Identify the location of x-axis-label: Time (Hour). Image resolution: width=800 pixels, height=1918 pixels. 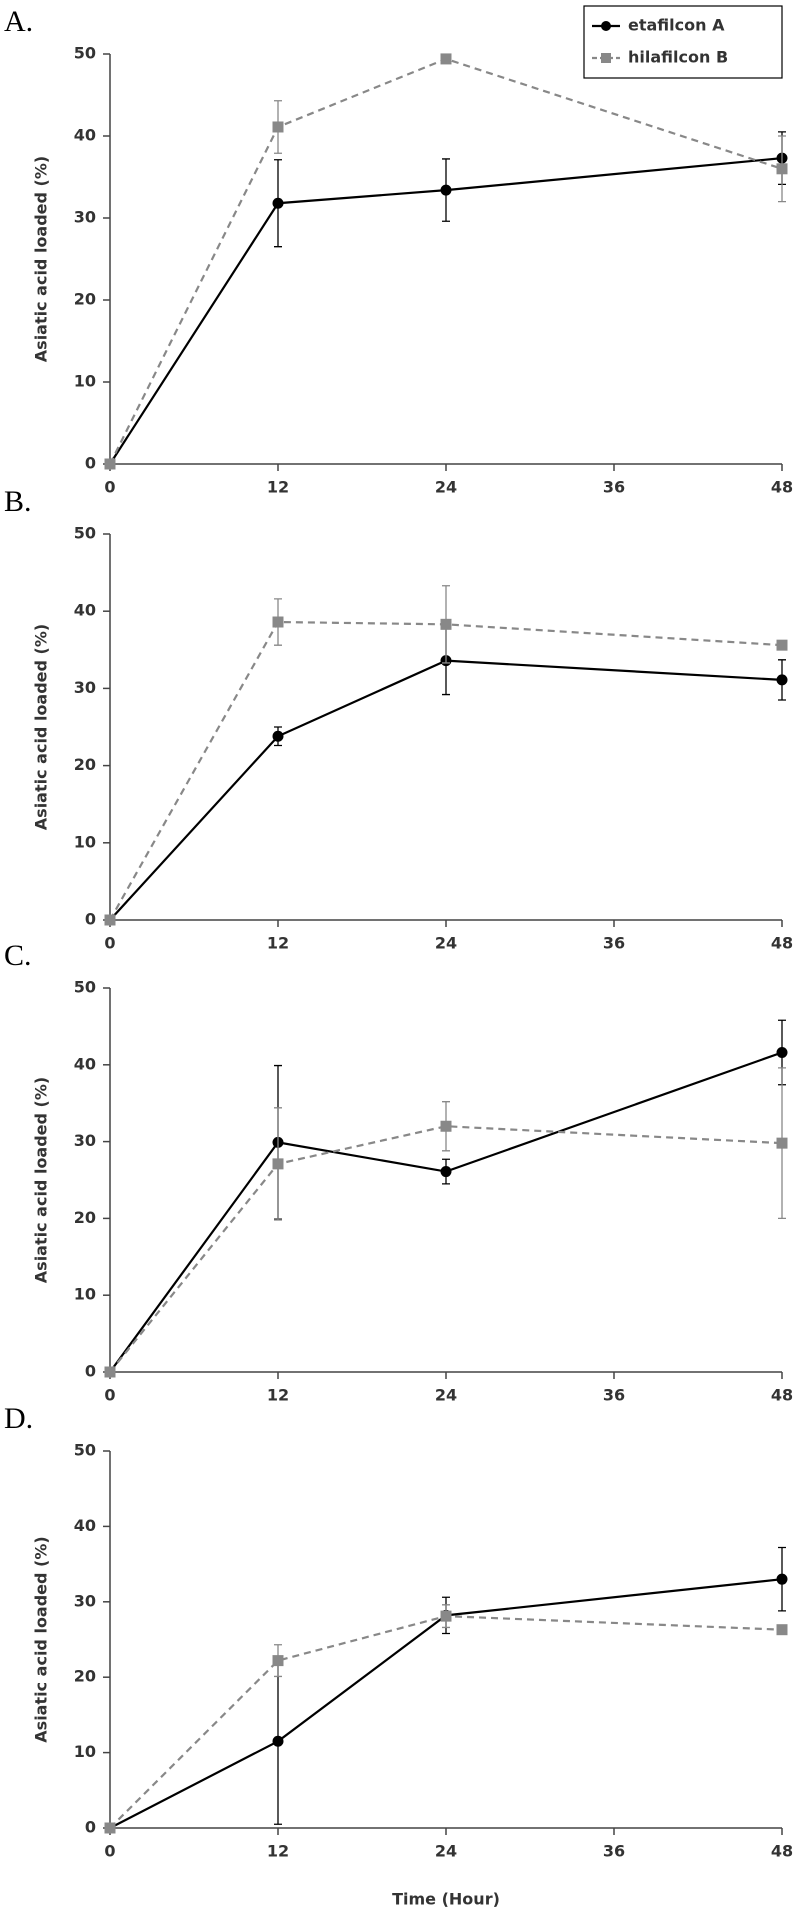
(446, 1899).